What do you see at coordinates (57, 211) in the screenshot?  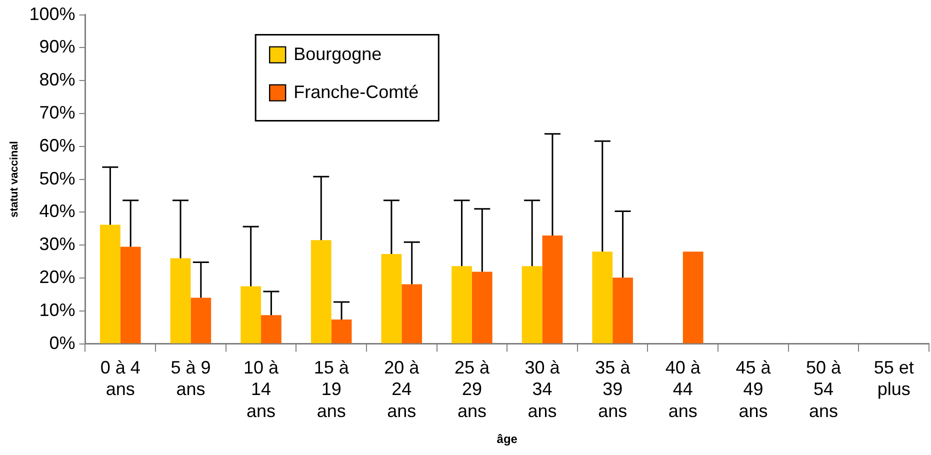 I see `y-tick-label: 40%` at bounding box center [57, 211].